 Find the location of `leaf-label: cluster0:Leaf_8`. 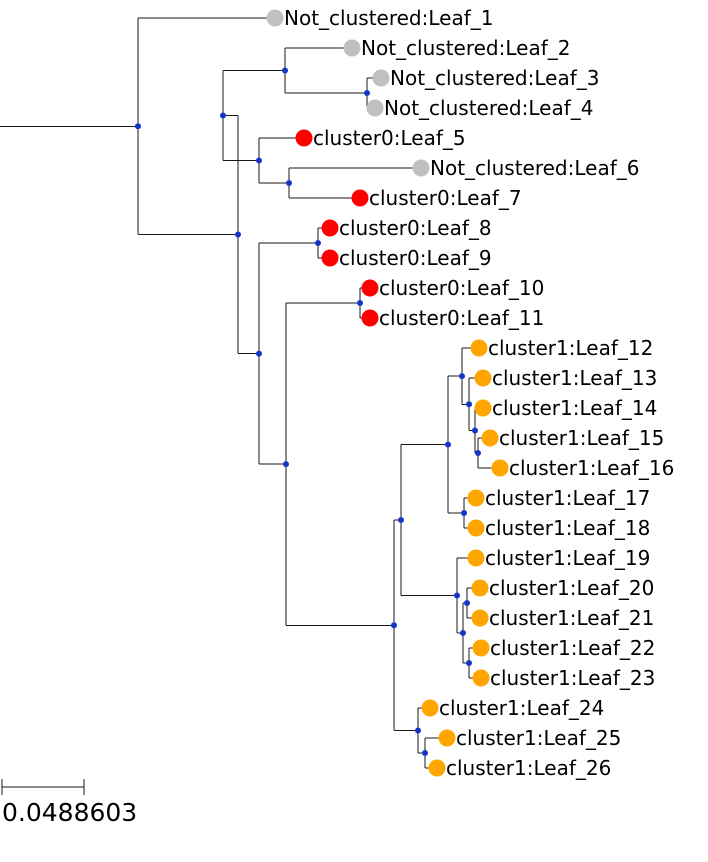

leaf-label: cluster0:Leaf_8 is located at coordinates (415, 228).